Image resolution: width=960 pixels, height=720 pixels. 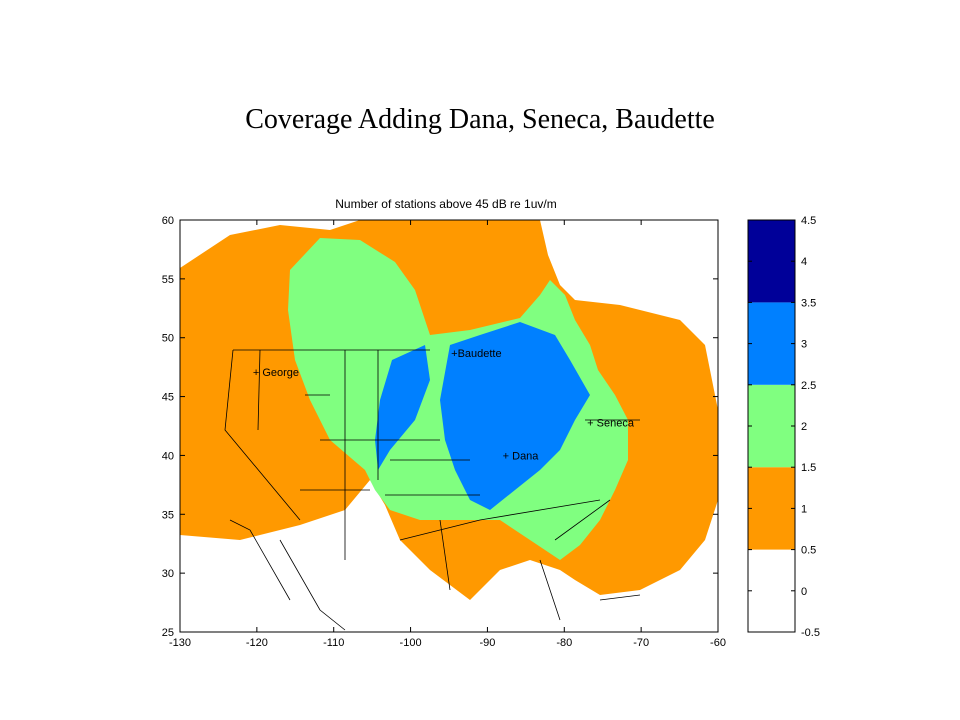 What do you see at coordinates (168, 339) in the screenshot?
I see `y-tick-label: 50` at bounding box center [168, 339].